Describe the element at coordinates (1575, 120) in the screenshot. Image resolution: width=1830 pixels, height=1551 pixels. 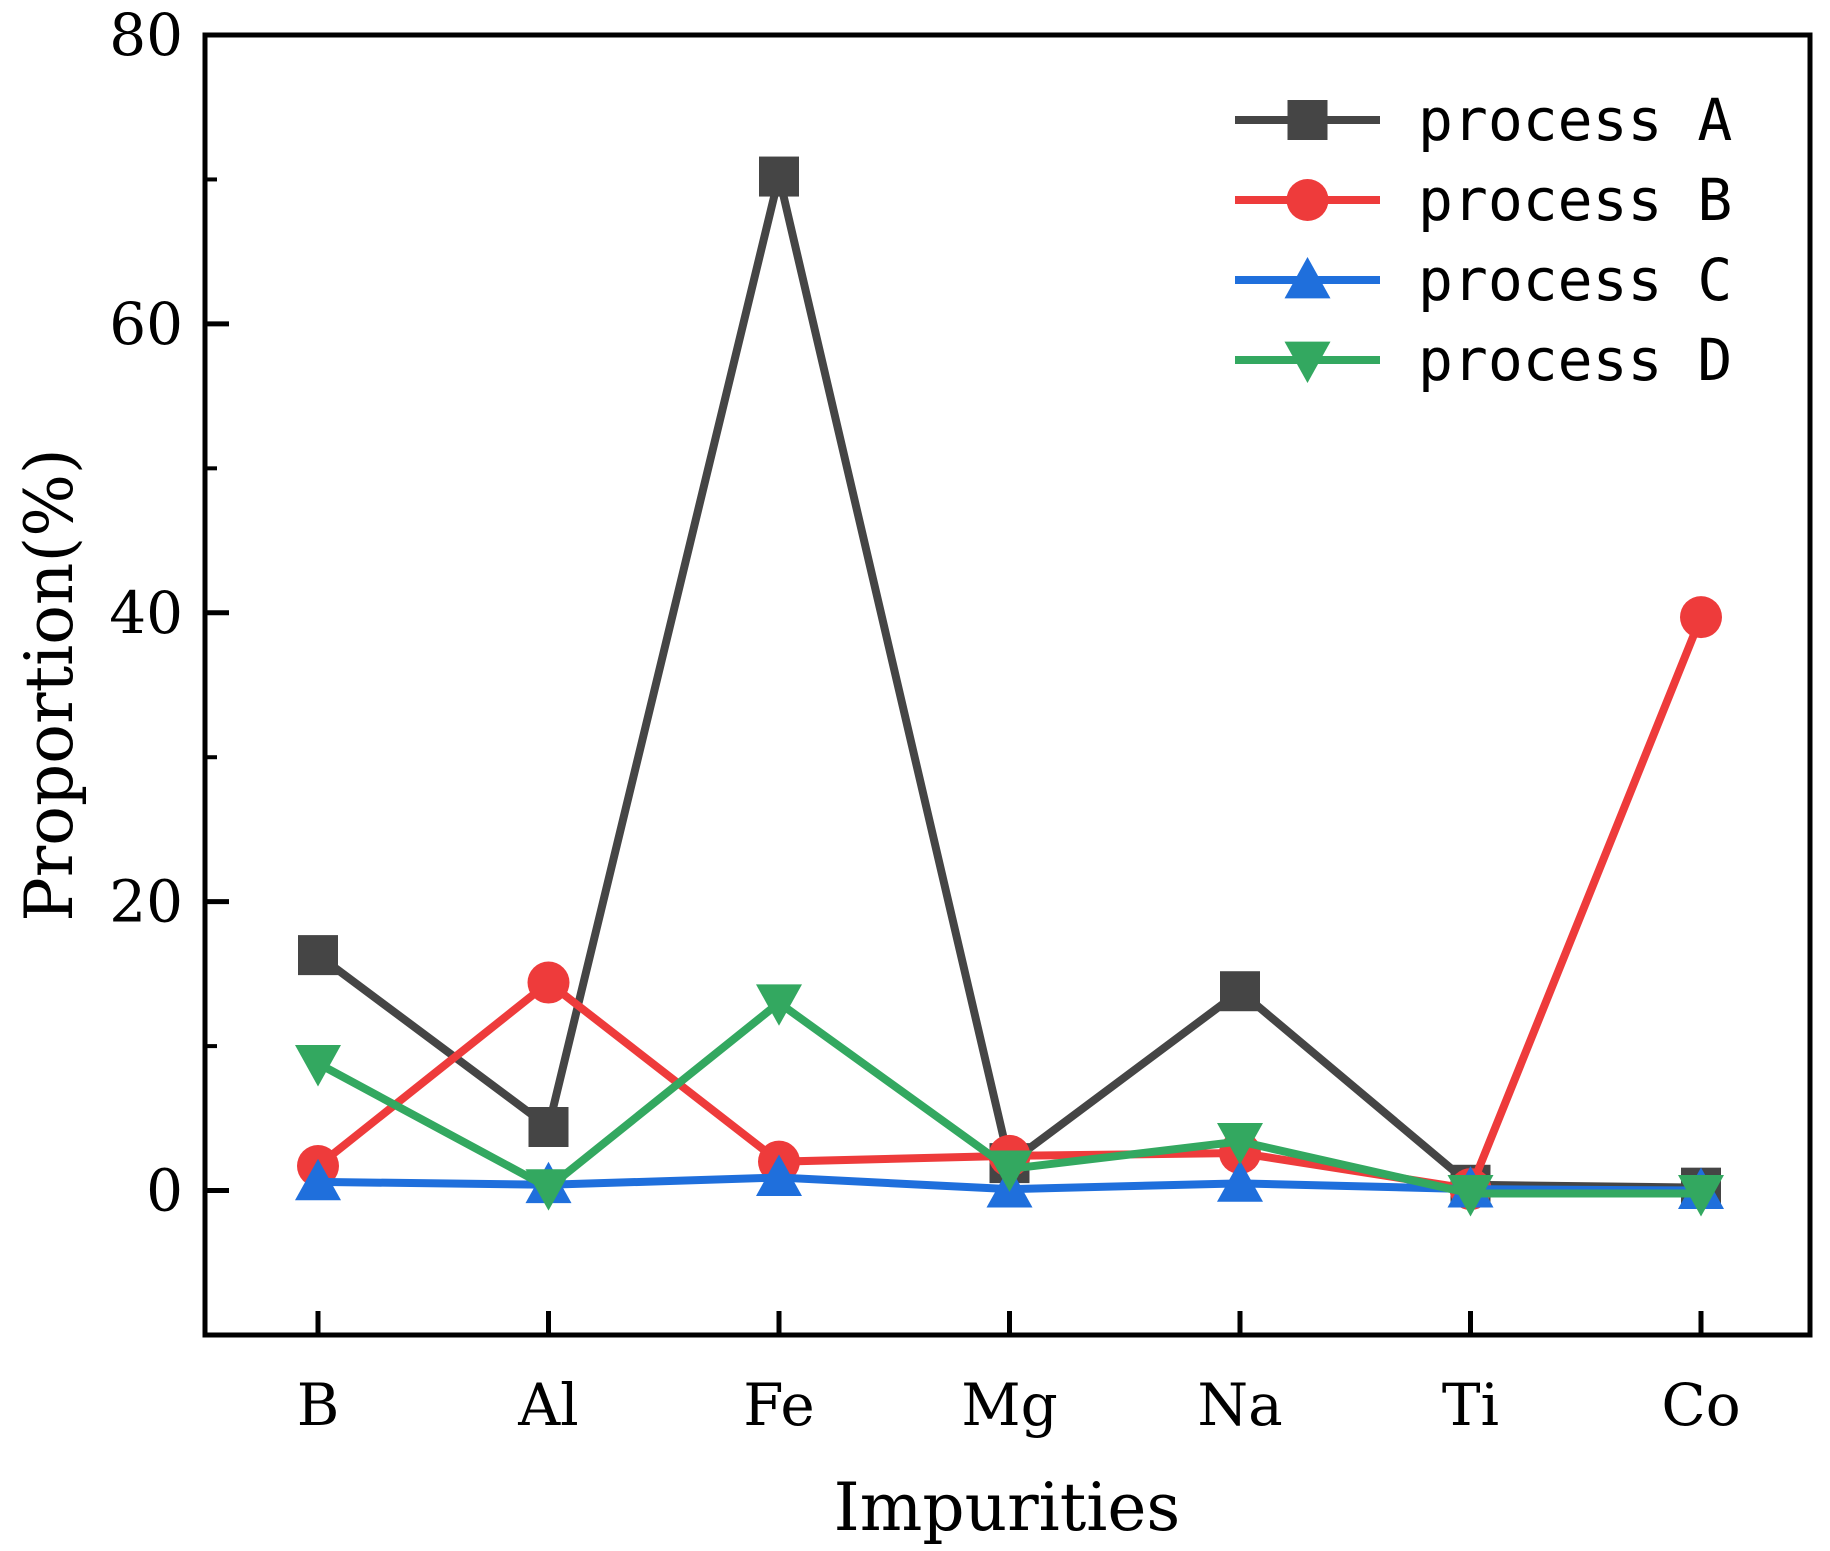
I see `legend-label: process A` at that location.